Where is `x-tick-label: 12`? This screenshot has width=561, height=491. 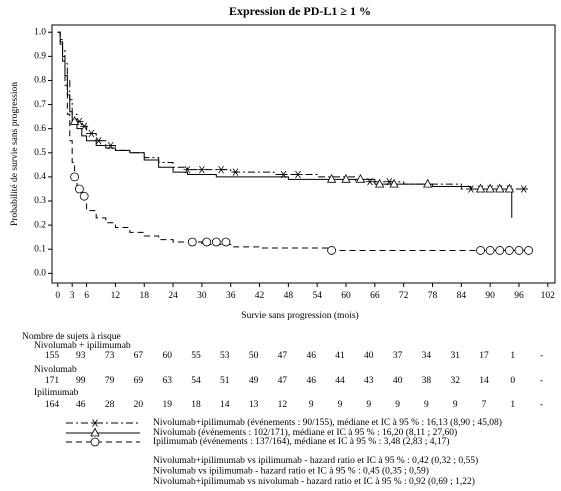 x-tick-label: 12 is located at coordinates (116, 296).